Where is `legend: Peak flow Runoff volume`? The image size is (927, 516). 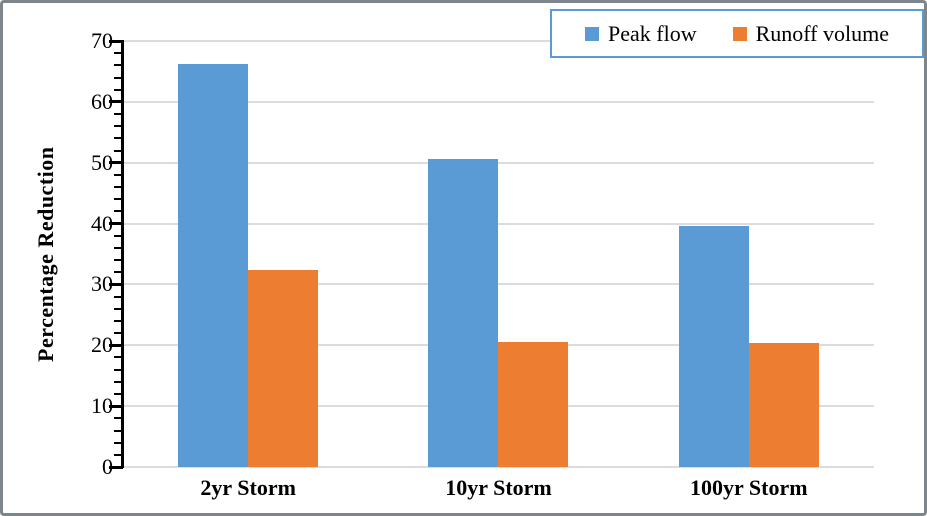
legend: Peak flow Runoff volume is located at coordinates (737, 33).